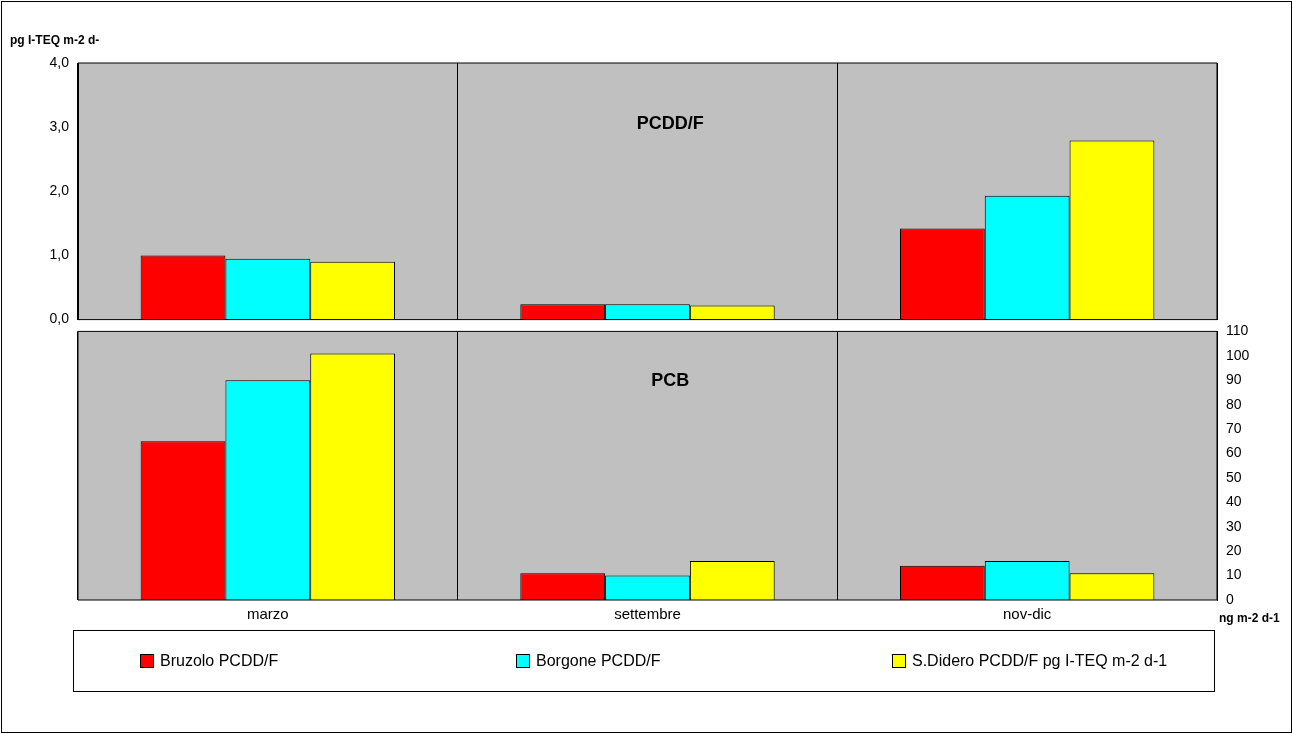 Image resolution: width=1293 pixels, height=734 pixels. Describe the element at coordinates (1234, 427) in the screenshot. I see `y2-tick-label: 70` at that location.